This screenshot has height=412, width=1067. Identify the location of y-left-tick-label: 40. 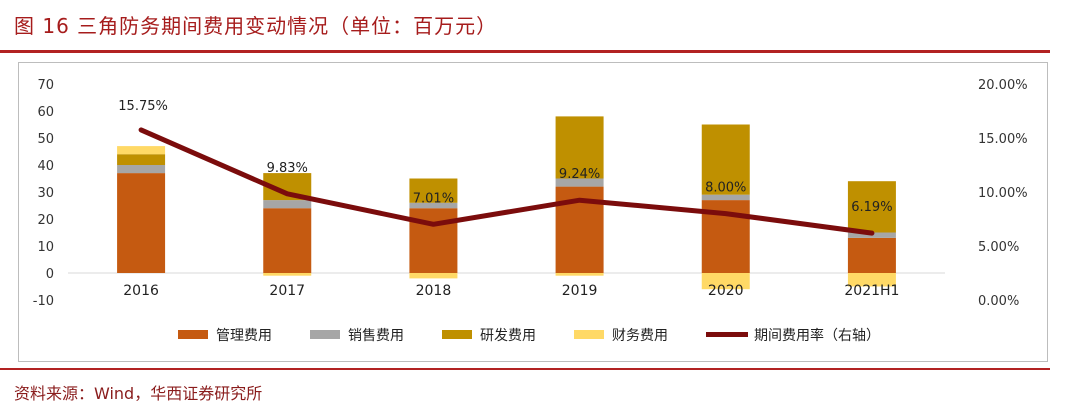
(45, 166).